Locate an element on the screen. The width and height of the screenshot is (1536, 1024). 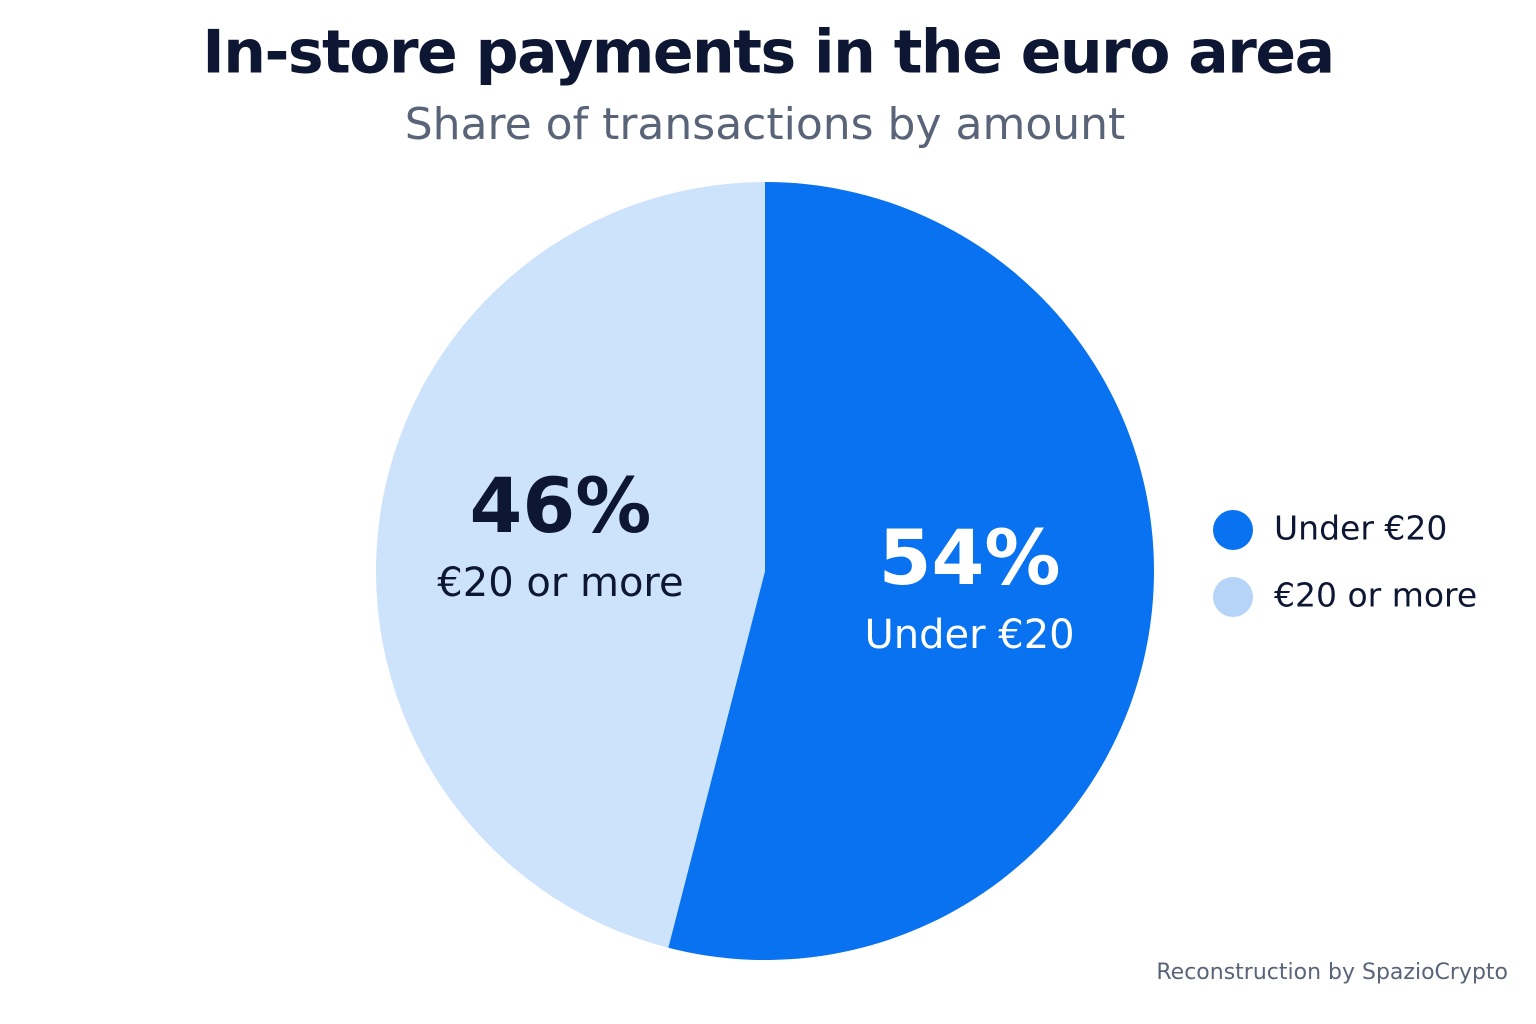
chart-subtitle: Share of transactions by amount is located at coordinates (765, 124).